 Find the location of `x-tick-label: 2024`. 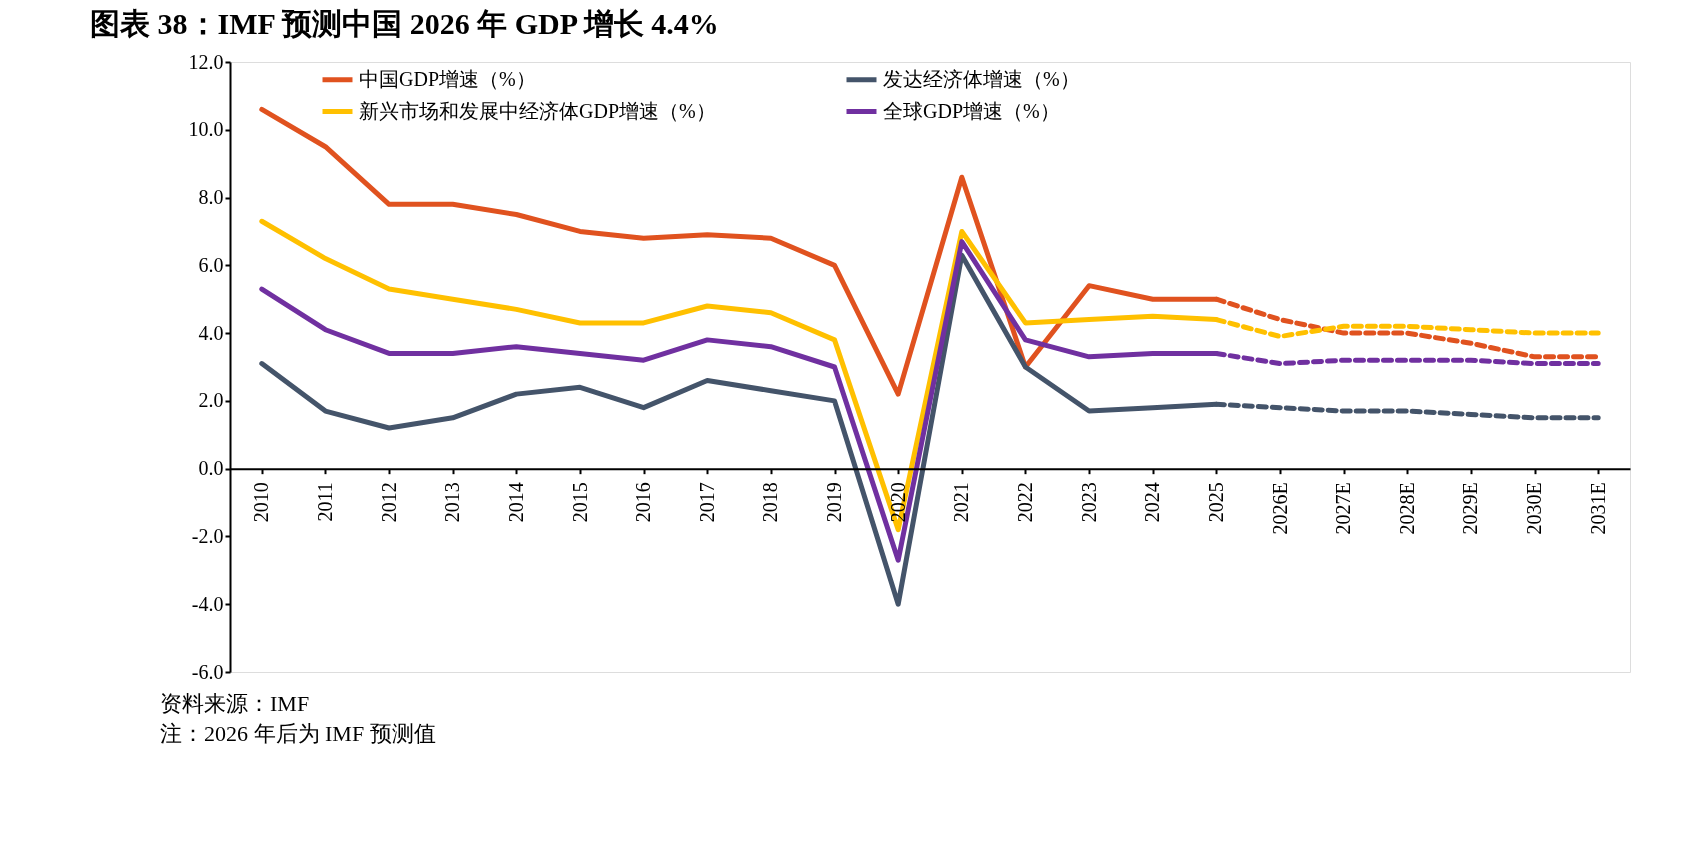

x-tick-label: 2024 is located at coordinates (1152, 502).